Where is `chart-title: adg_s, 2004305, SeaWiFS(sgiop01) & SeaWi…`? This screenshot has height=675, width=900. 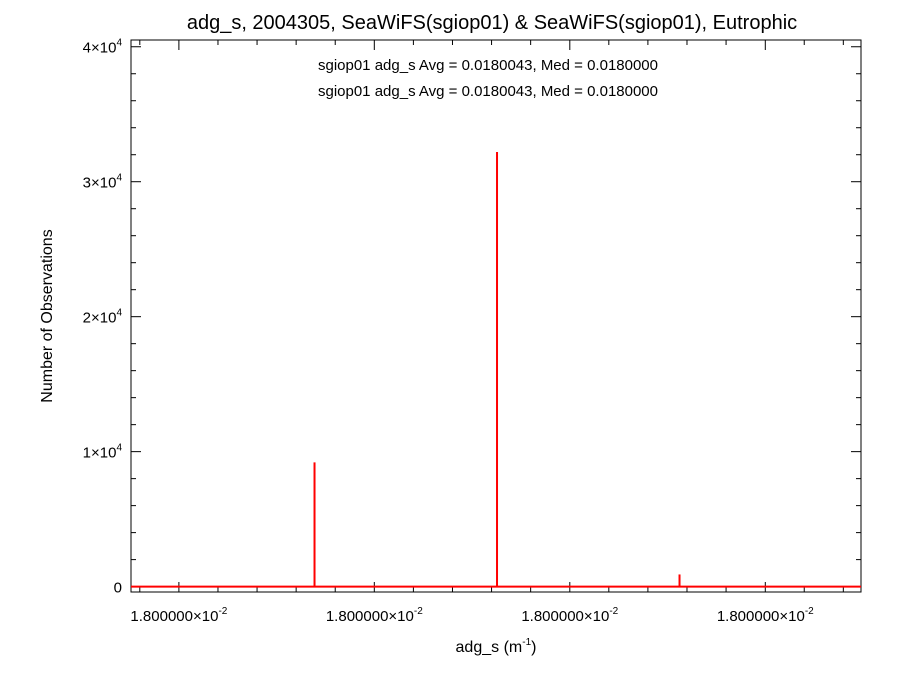 chart-title: adg_s, 2004305, SeaWiFS(sgiop01) & SeaWi… is located at coordinates (492, 23).